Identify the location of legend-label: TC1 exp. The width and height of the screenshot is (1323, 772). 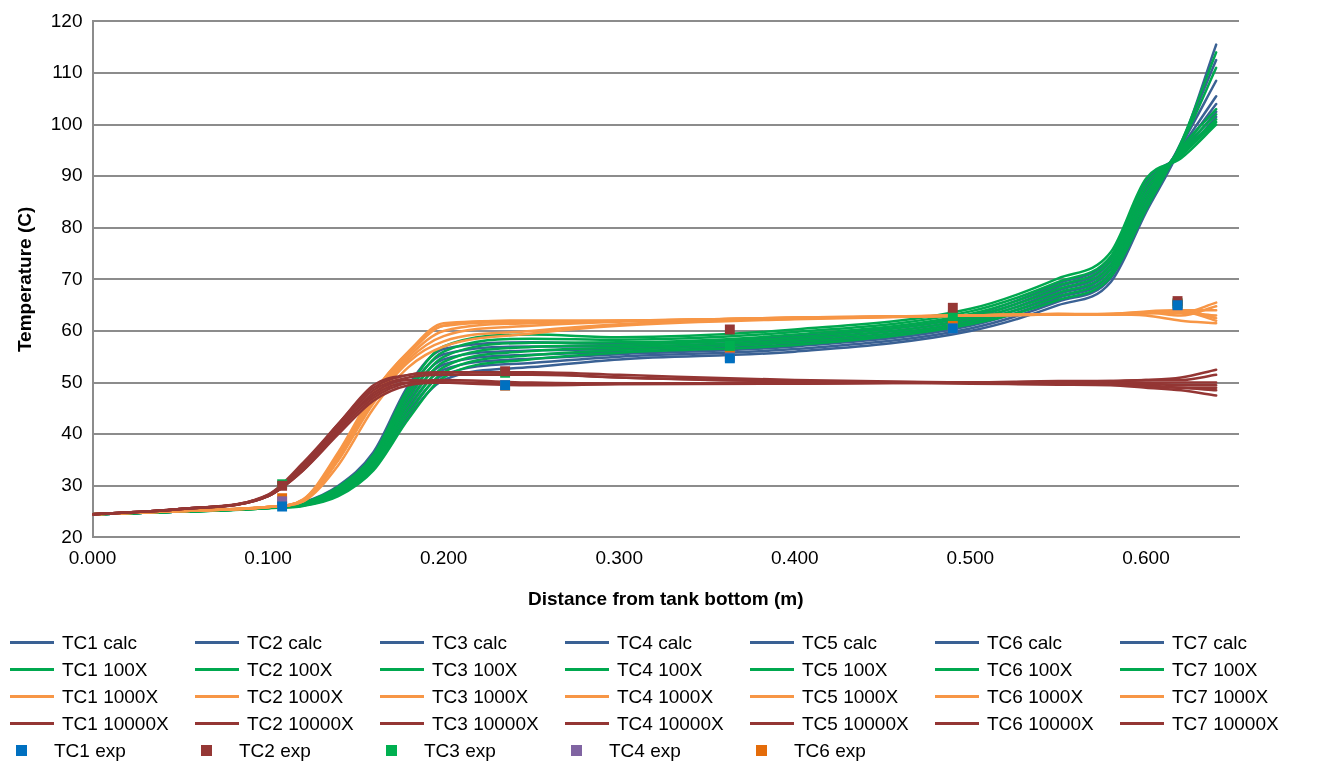
(90, 750).